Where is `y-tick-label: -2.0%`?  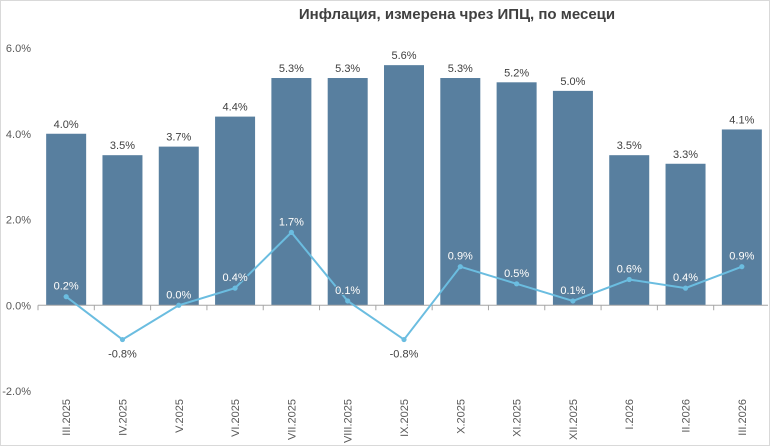 y-tick-label: -2.0% is located at coordinates (16, 392).